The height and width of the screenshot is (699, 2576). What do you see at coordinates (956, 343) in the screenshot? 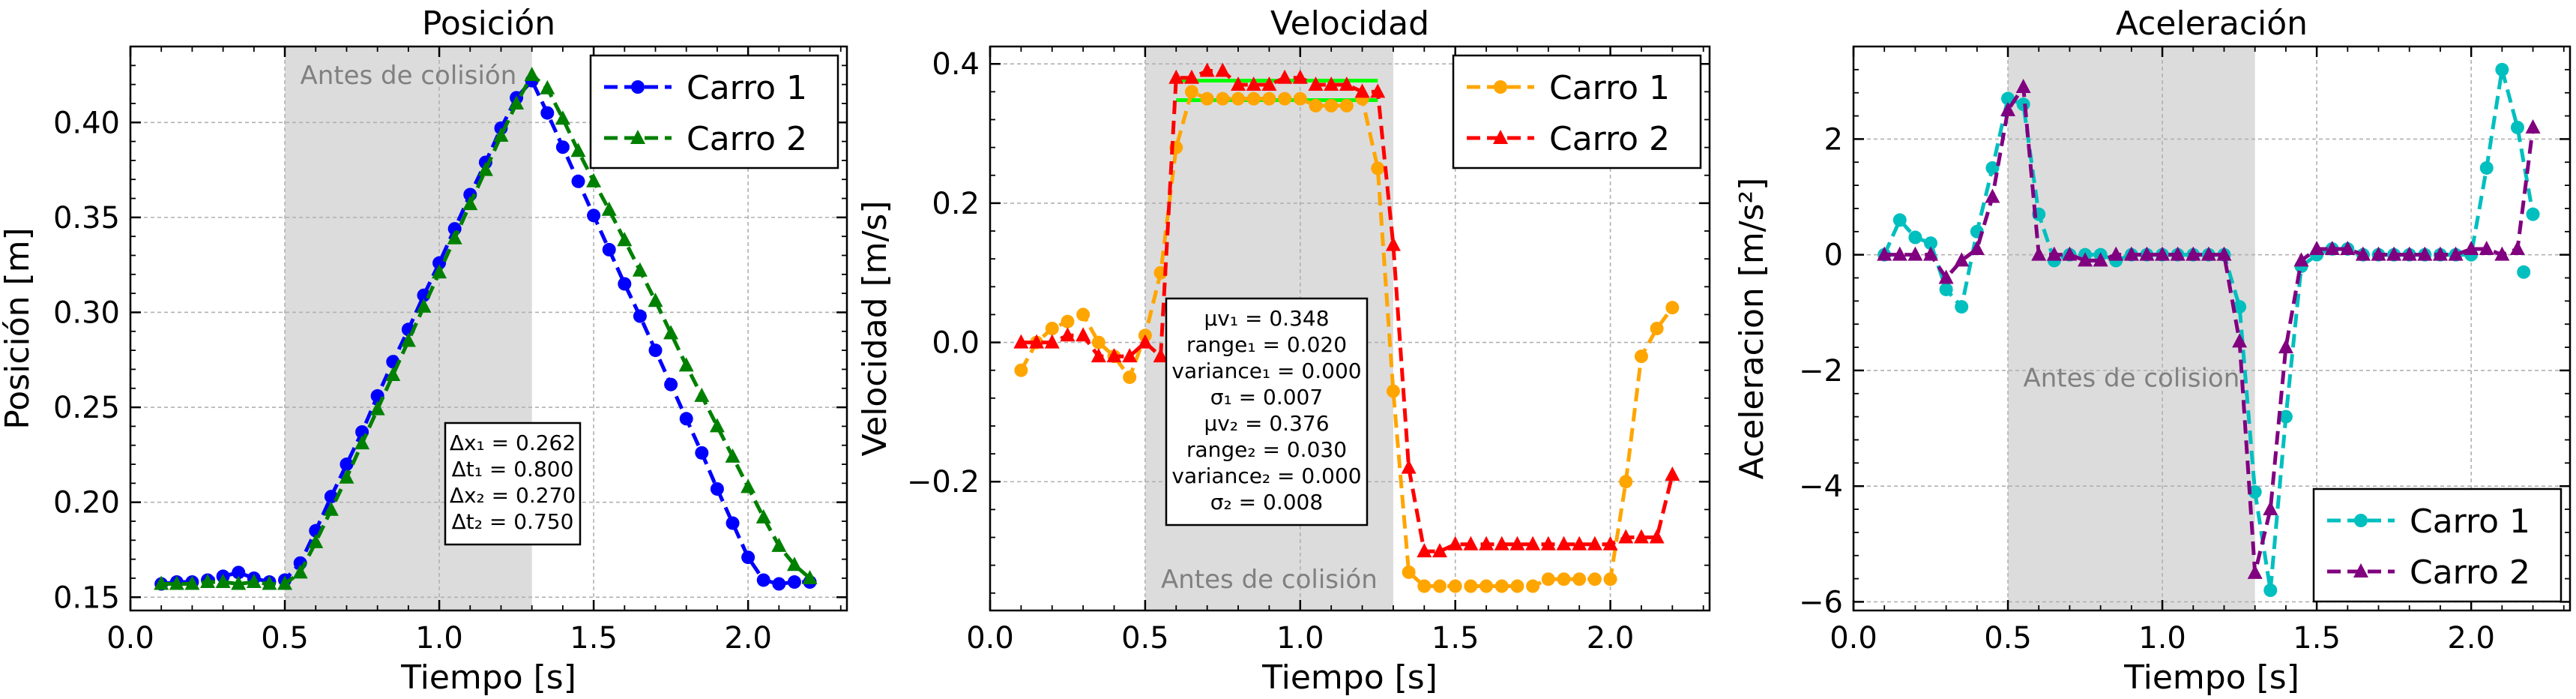
I see `y-tick-label: 0.0` at bounding box center [956, 343].